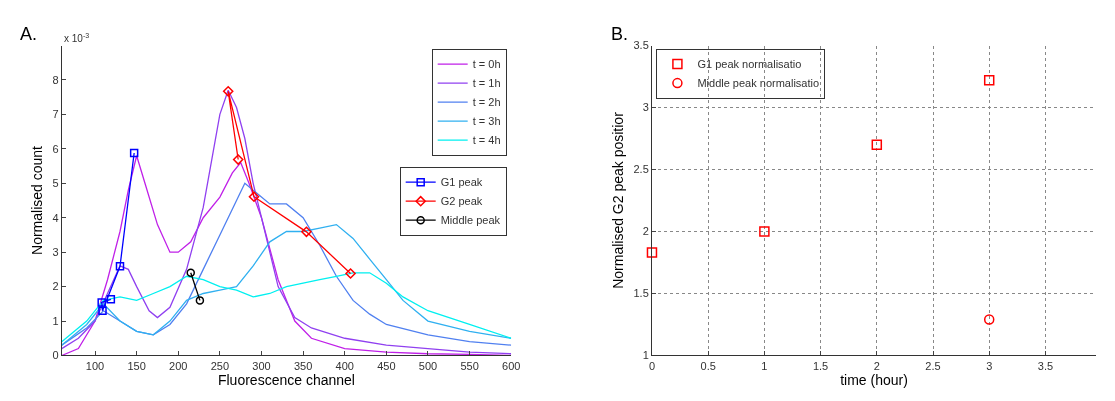 The image size is (1115, 401). Describe the element at coordinates (486, 83) in the screenshot. I see `legend-label: t = 1h` at that location.